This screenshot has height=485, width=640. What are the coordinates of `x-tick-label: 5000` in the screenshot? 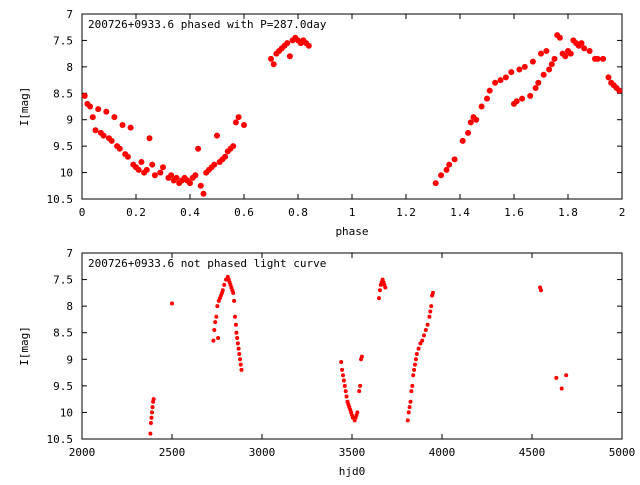 It's located at (622, 452).